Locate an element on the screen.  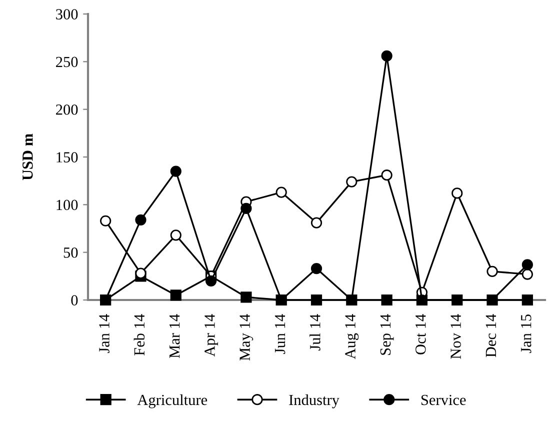
y-tick-label: 100 is located at coordinates (67, 205).